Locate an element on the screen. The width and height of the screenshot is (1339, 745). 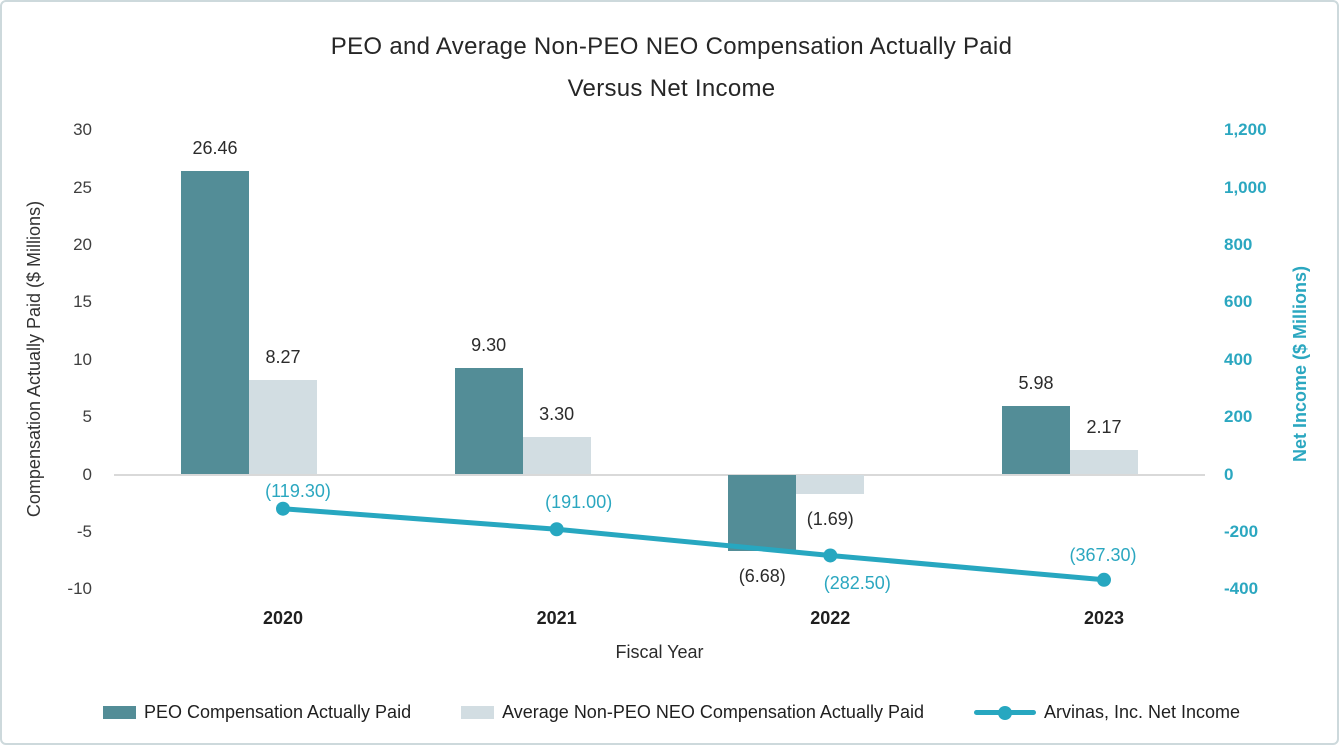
peo-bar-swatch-icon is located at coordinates (119, 712).